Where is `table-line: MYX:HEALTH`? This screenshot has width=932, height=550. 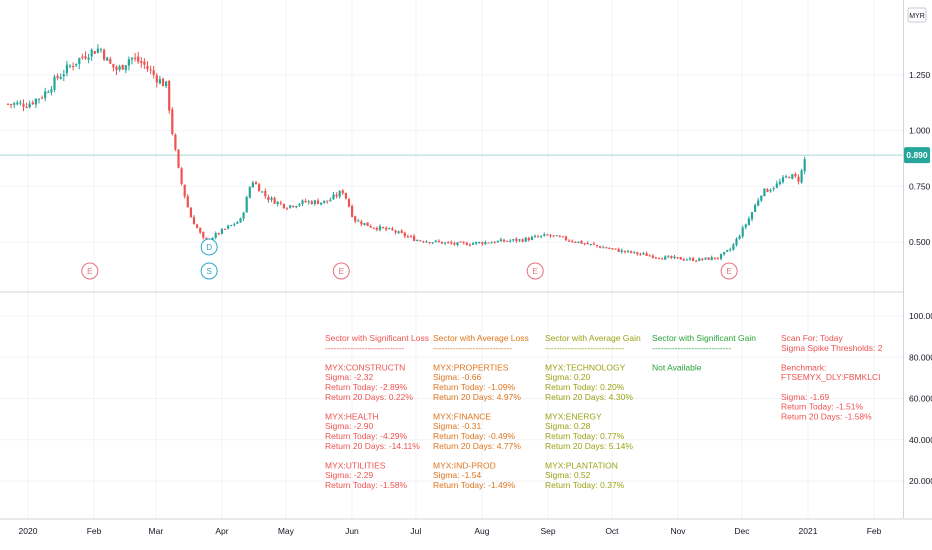
table-line: MYX:HEALTH is located at coordinates (352, 416).